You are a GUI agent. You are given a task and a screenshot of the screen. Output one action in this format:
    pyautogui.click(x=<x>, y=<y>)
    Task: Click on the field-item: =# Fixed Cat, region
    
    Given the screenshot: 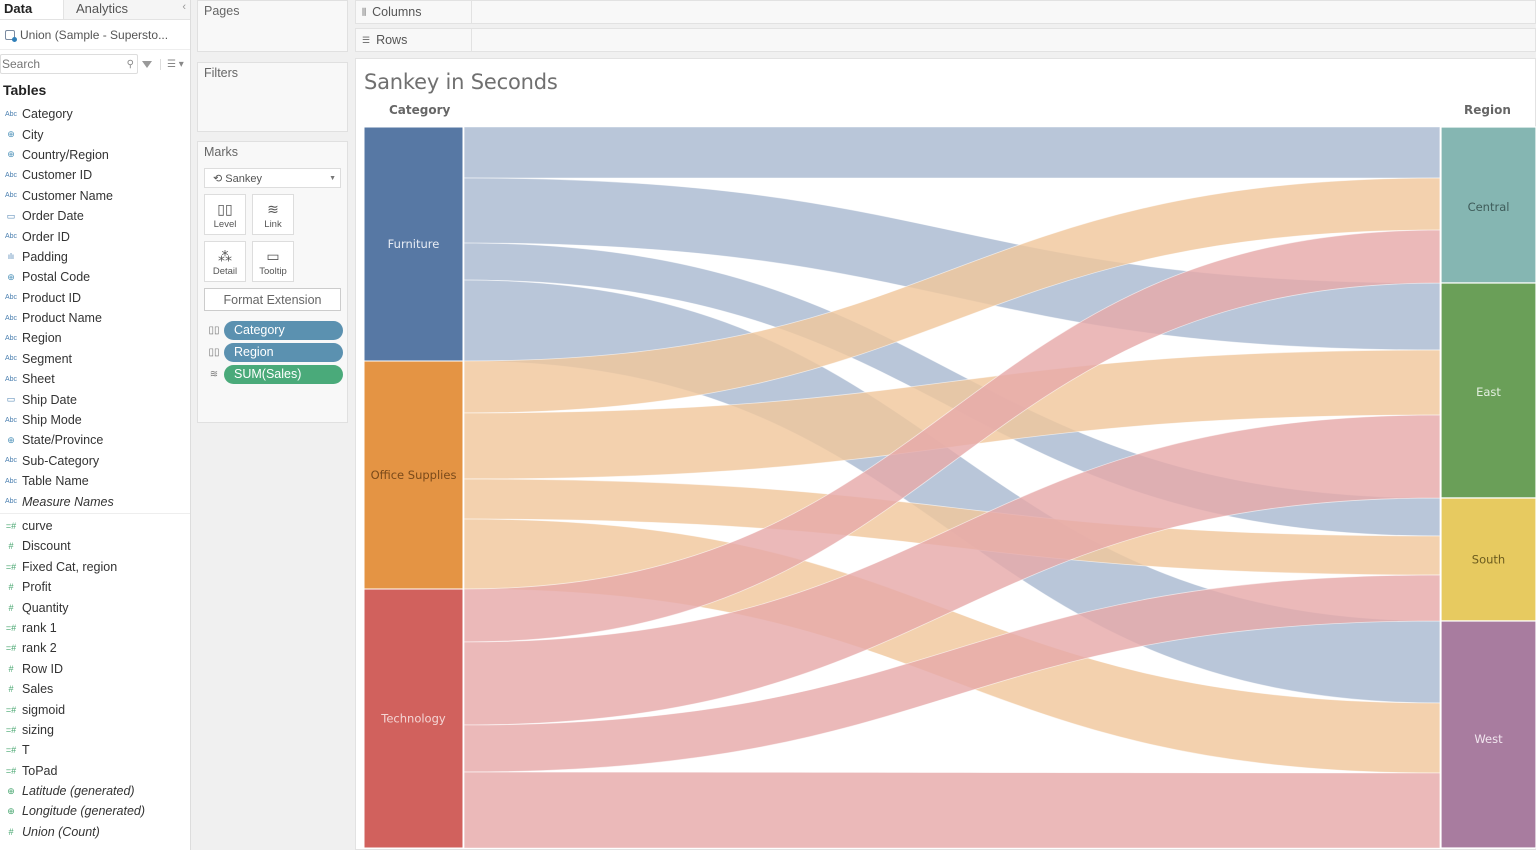 What is the action you would take?
    pyautogui.click(x=95, y=567)
    